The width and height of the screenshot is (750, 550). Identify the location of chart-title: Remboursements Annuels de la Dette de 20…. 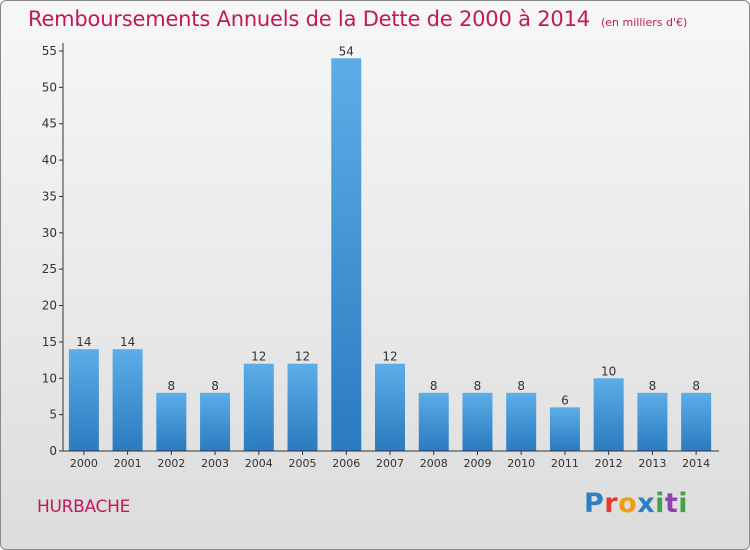
(309, 19).